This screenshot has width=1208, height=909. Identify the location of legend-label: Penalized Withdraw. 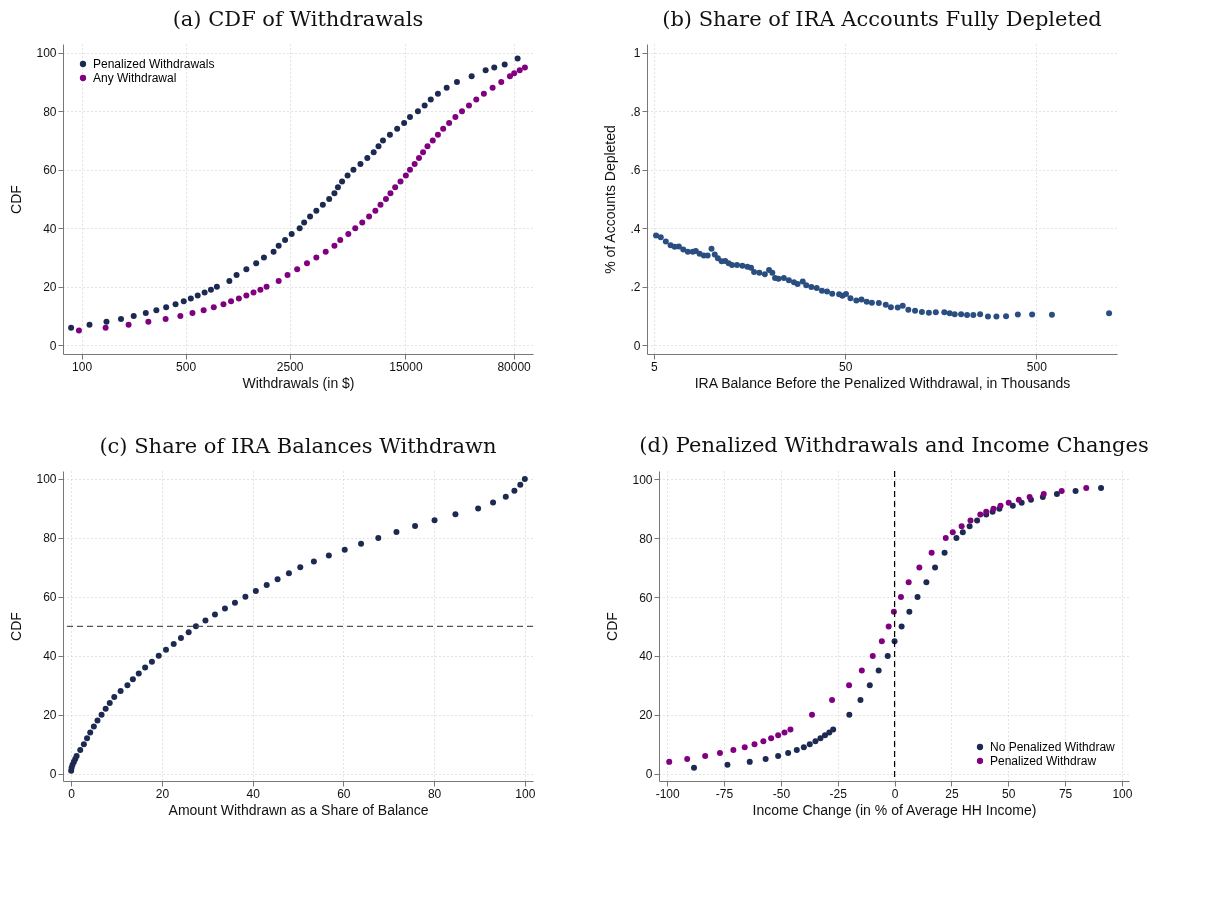
(1043, 761).